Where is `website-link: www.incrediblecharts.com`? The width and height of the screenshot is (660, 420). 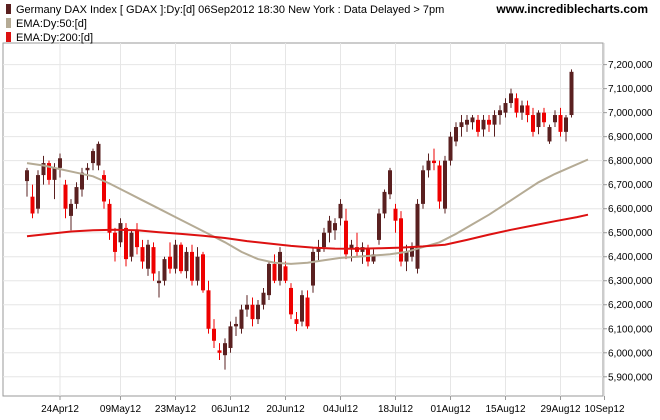 website-link: www.incrediblecharts.com is located at coordinates (571, 9).